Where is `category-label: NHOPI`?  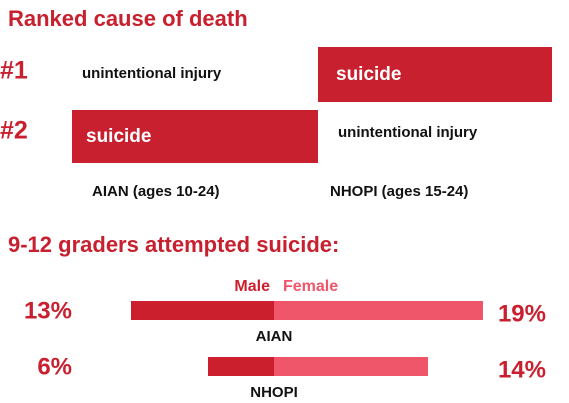
category-label: NHOPI is located at coordinates (274, 392).